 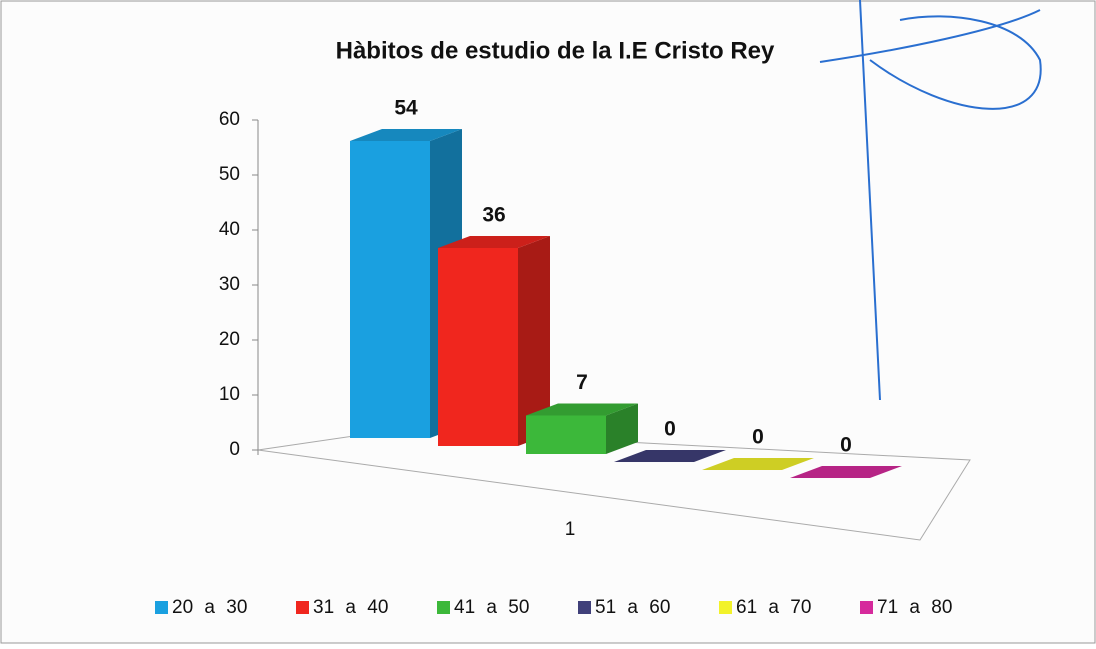 I want to click on legend-label: 31 a 40, so click(x=350, y=607).